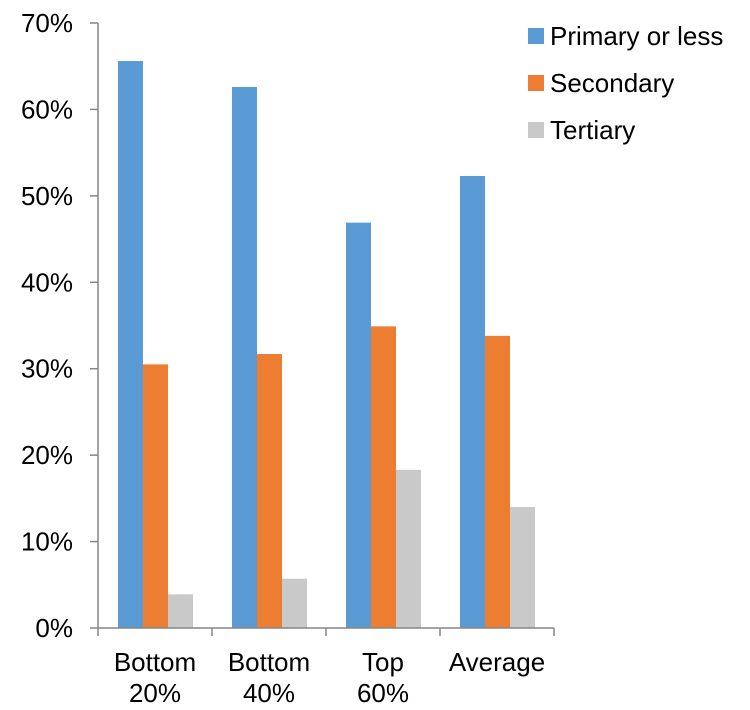 The width and height of the screenshot is (750, 710). What do you see at coordinates (54, 628) in the screenshot?
I see `y-tick-label: 0%` at bounding box center [54, 628].